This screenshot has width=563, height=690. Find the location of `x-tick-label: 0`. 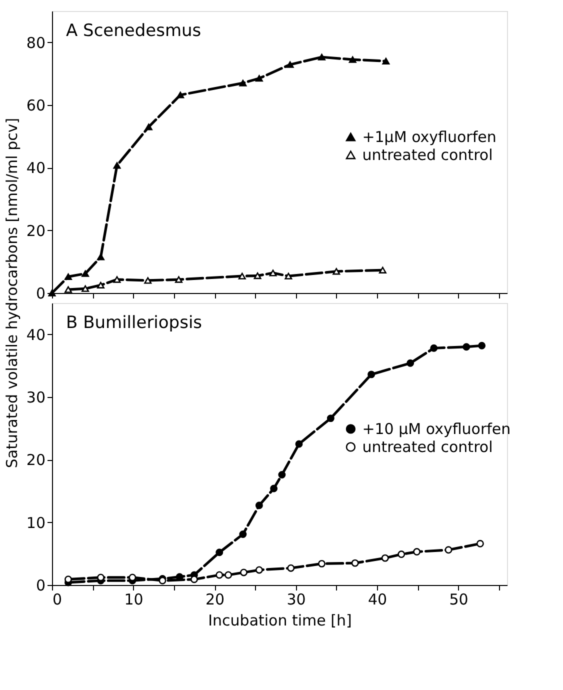

x-tick-label: 0 is located at coordinates (57, 599).